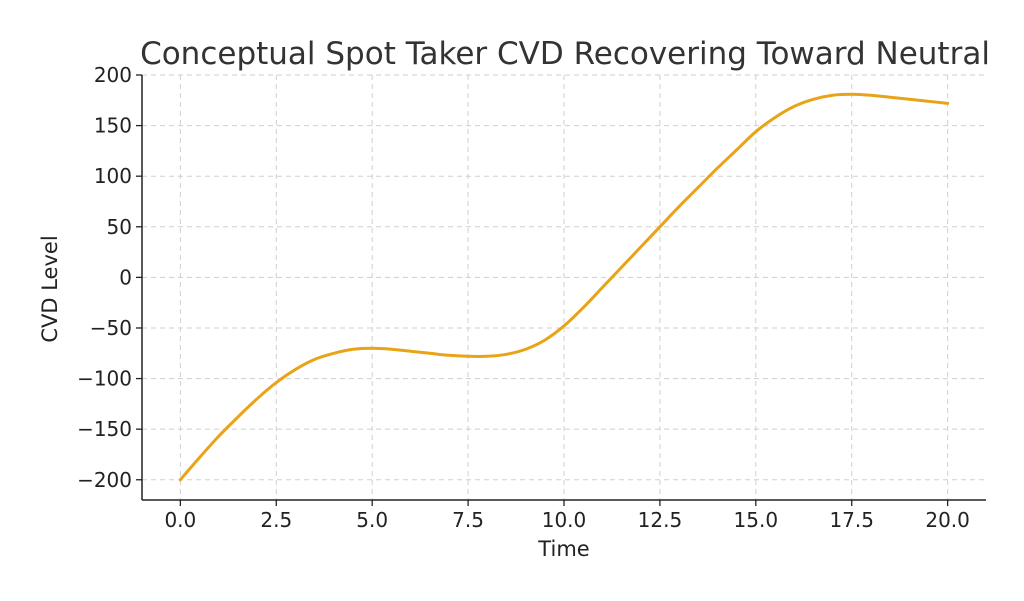 This screenshot has height=601, width=1024. I want to click on y-tick-label: 150, so click(113, 126).